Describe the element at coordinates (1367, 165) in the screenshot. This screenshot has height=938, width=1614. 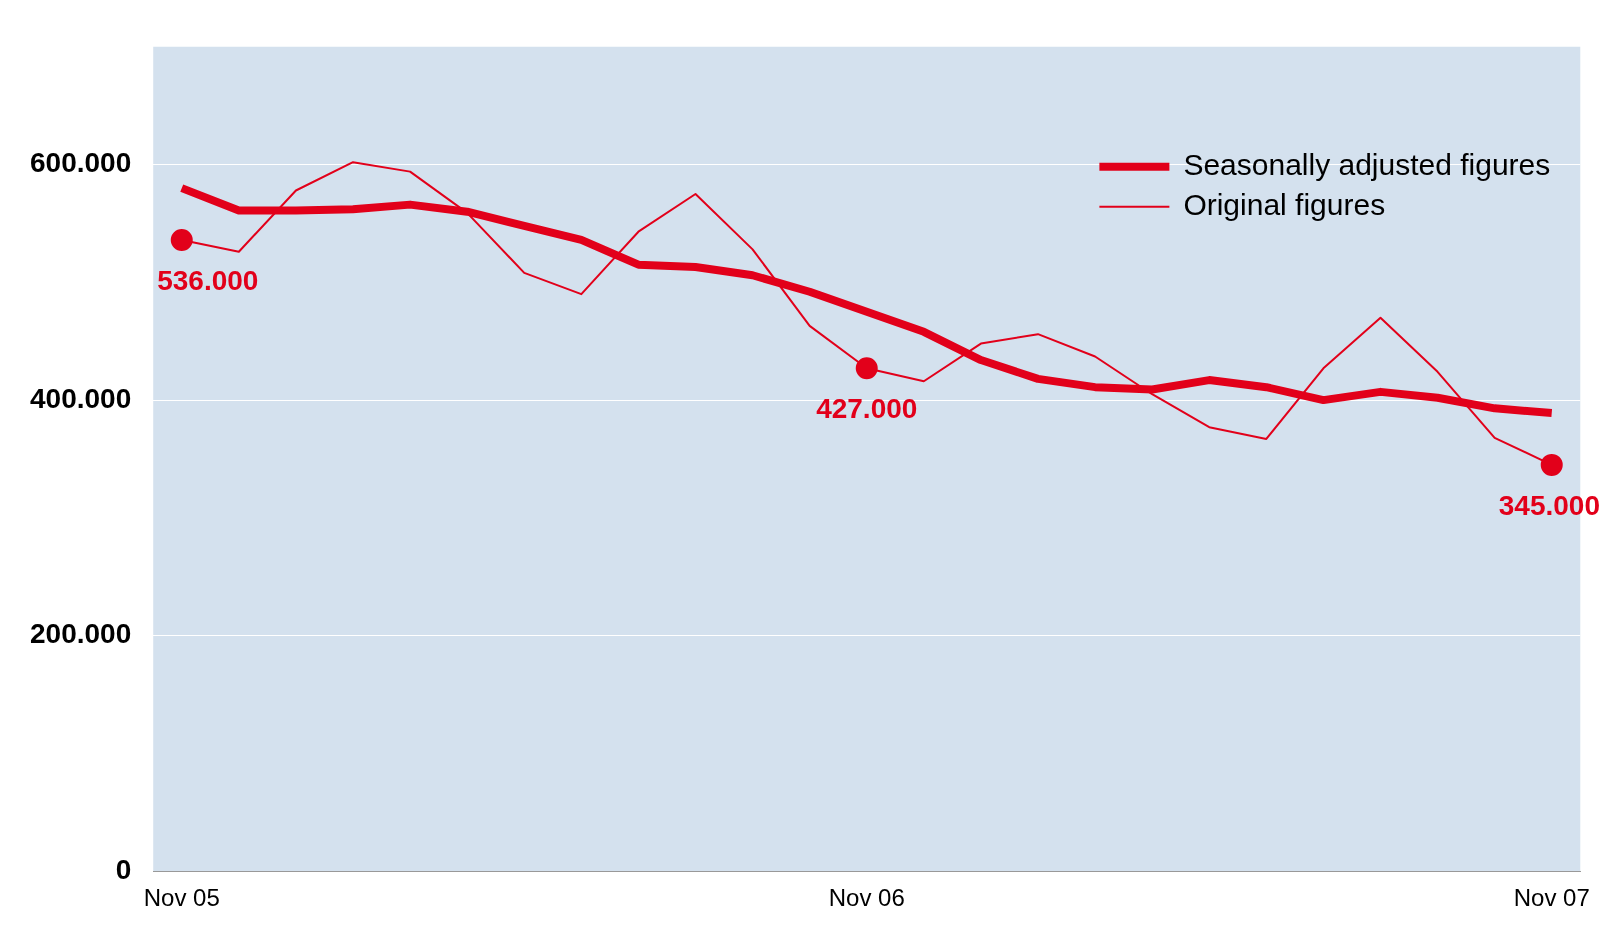
I see `legend-label: Seasonally adjusted figures` at that location.